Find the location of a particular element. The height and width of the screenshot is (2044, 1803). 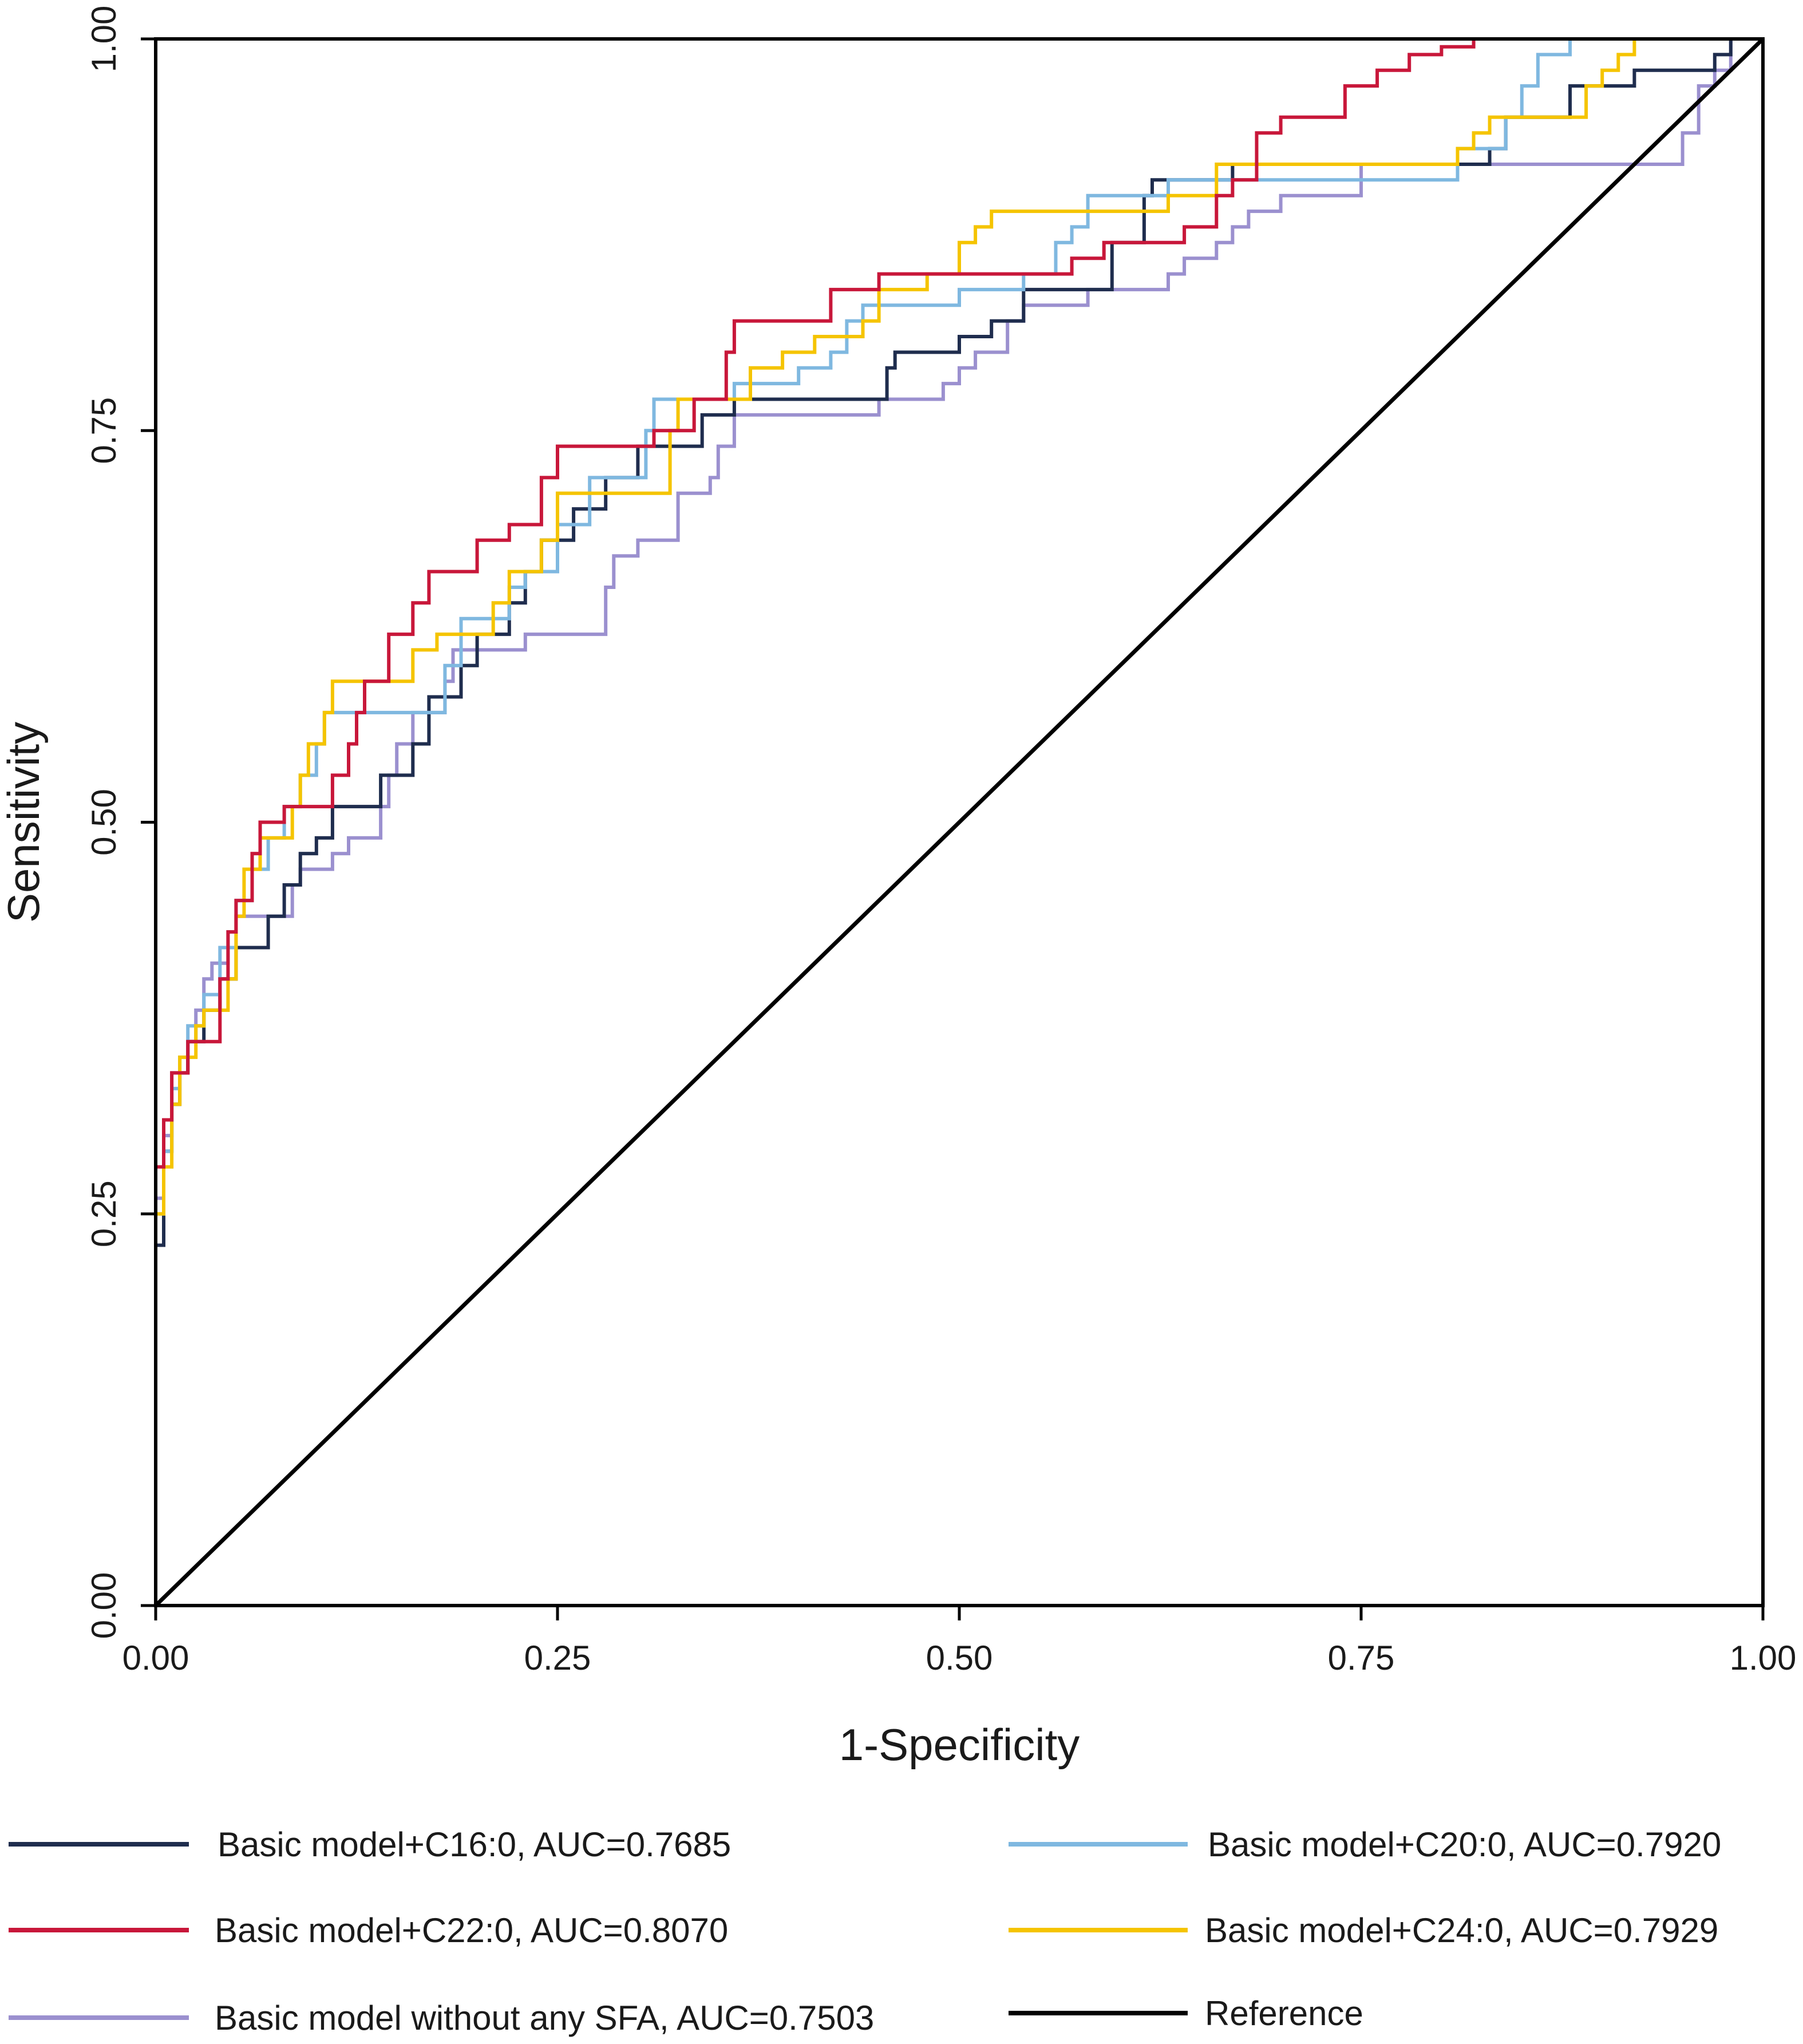

x-tick-label: 0.00 is located at coordinates (155, 1658).